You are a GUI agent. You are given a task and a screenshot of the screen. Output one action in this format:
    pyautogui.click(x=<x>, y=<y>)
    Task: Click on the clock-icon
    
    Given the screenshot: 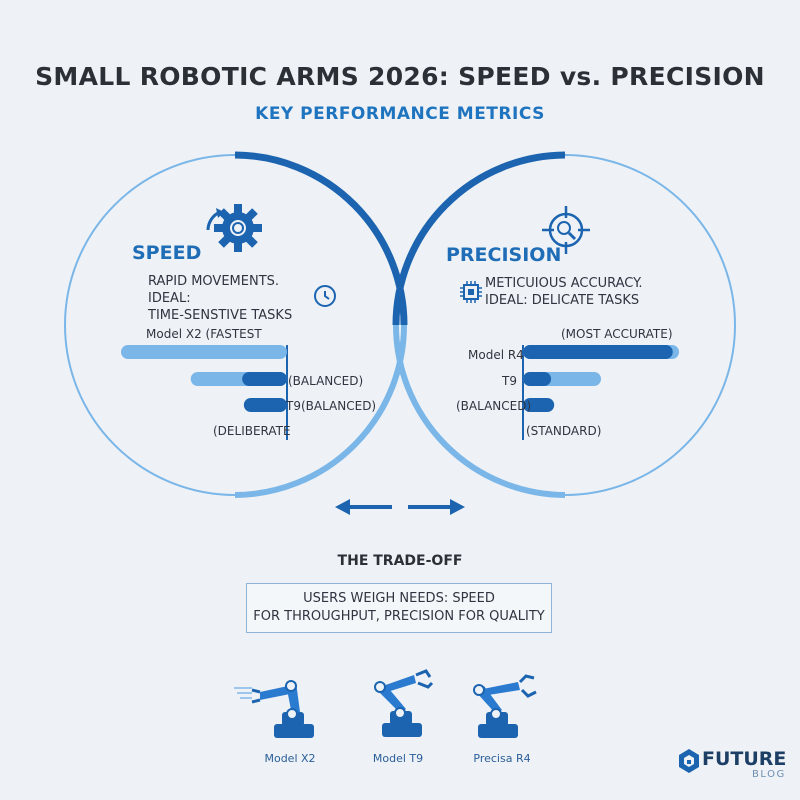 What is the action you would take?
    pyautogui.click(x=325, y=296)
    